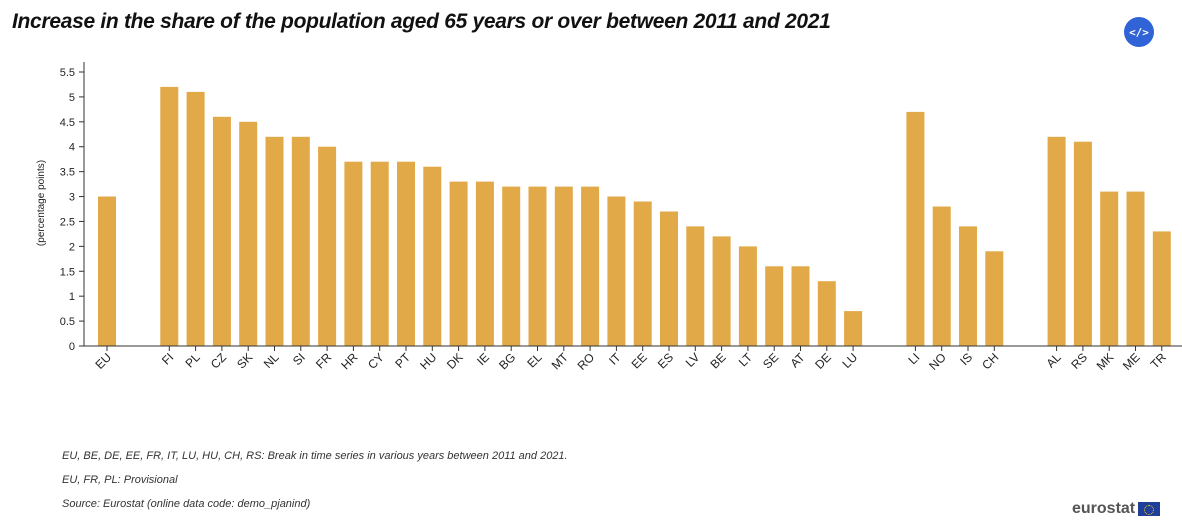 Image resolution: width=1182 pixels, height=521 pixels. Describe the element at coordinates (1109, 268) in the screenshot. I see `bar-mk` at that location.